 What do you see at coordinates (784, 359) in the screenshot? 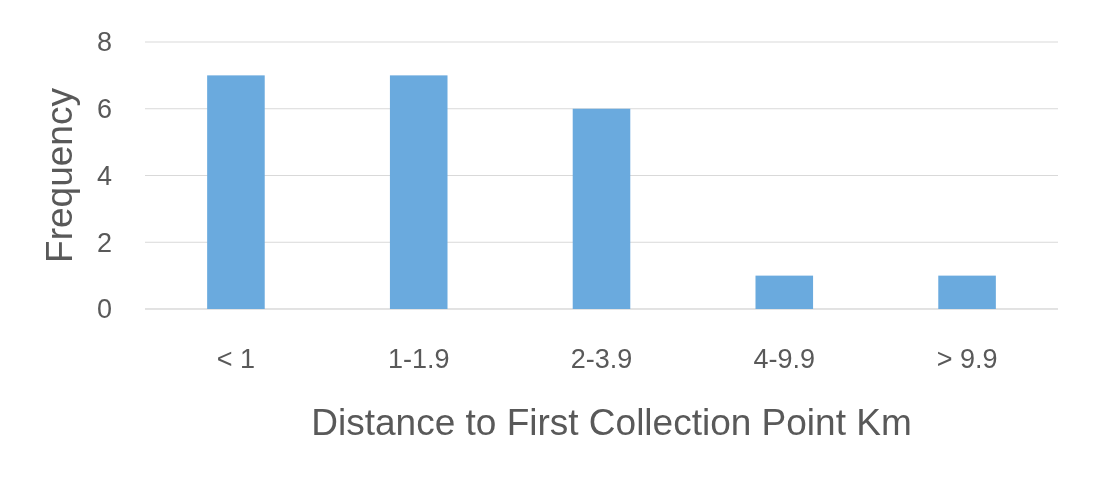
I see `x-tick-label: 4-9.9` at bounding box center [784, 359].